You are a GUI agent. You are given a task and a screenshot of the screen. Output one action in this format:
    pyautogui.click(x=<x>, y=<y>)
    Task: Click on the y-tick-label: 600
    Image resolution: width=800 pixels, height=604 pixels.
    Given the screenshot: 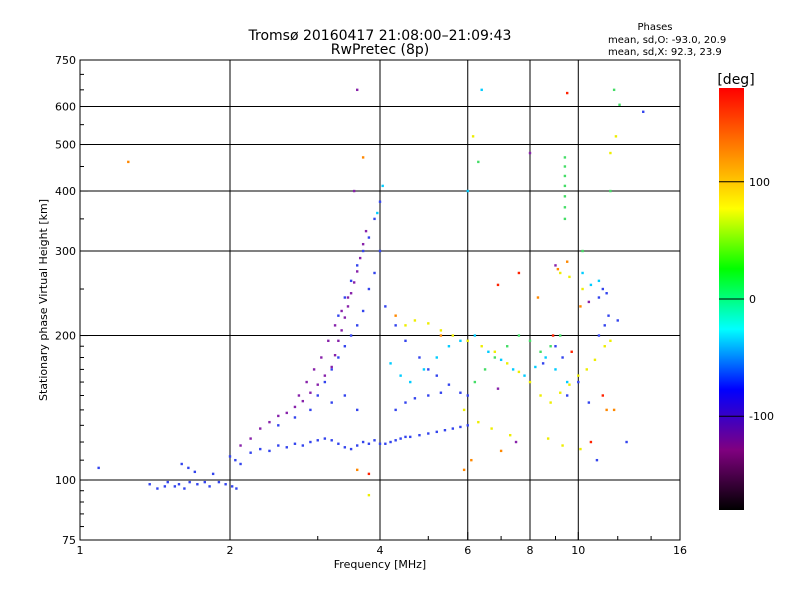 What is the action you would take?
    pyautogui.click(x=65, y=107)
    